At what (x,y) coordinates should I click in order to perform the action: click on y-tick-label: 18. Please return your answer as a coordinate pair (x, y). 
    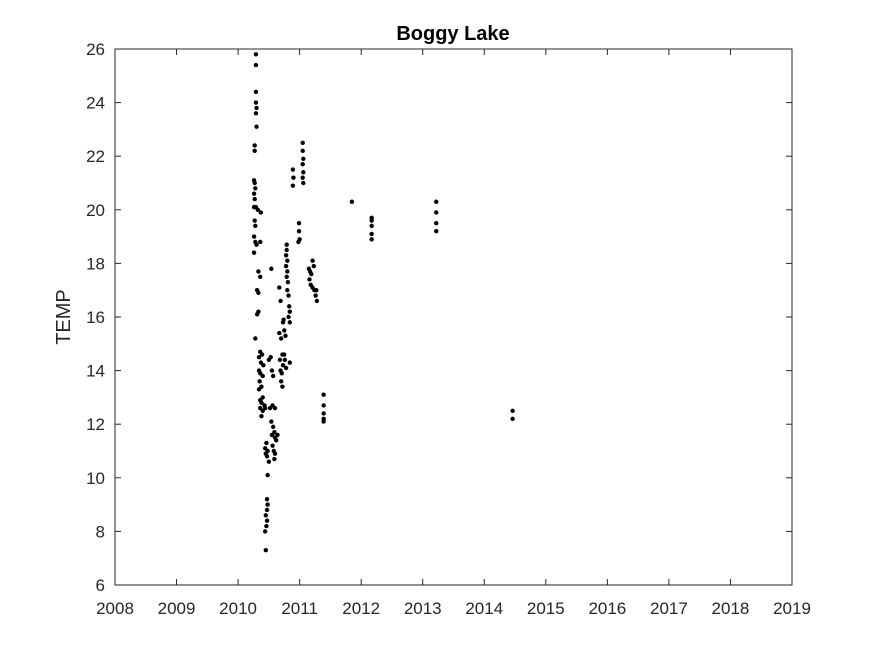
    Looking at the image, I should click on (95, 263).